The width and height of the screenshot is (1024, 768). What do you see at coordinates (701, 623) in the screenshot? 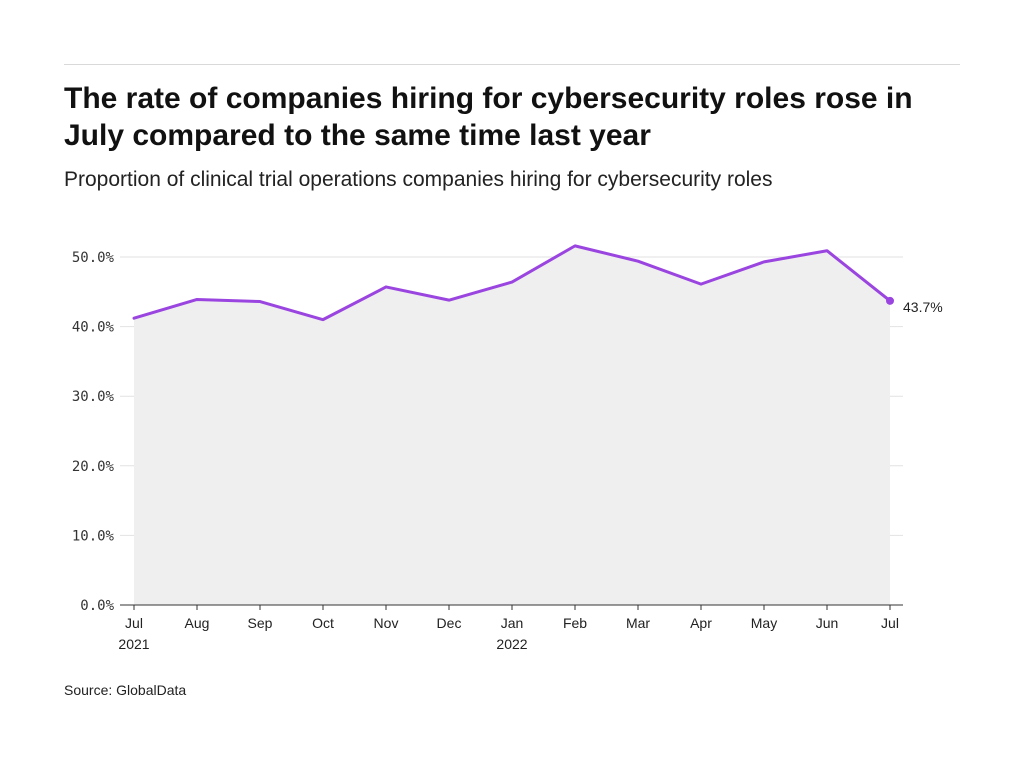
I see `x-tick-label: Apr` at bounding box center [701, 623].